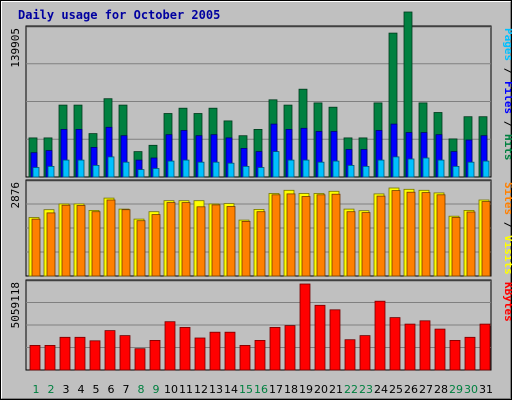 Image resolution: width=512 pixels, height=400 pixels. What do you see at coordinates (51, 389) in the screenshot?
I see `x-tick-label-2: 2` at bounding box center [51, 389].